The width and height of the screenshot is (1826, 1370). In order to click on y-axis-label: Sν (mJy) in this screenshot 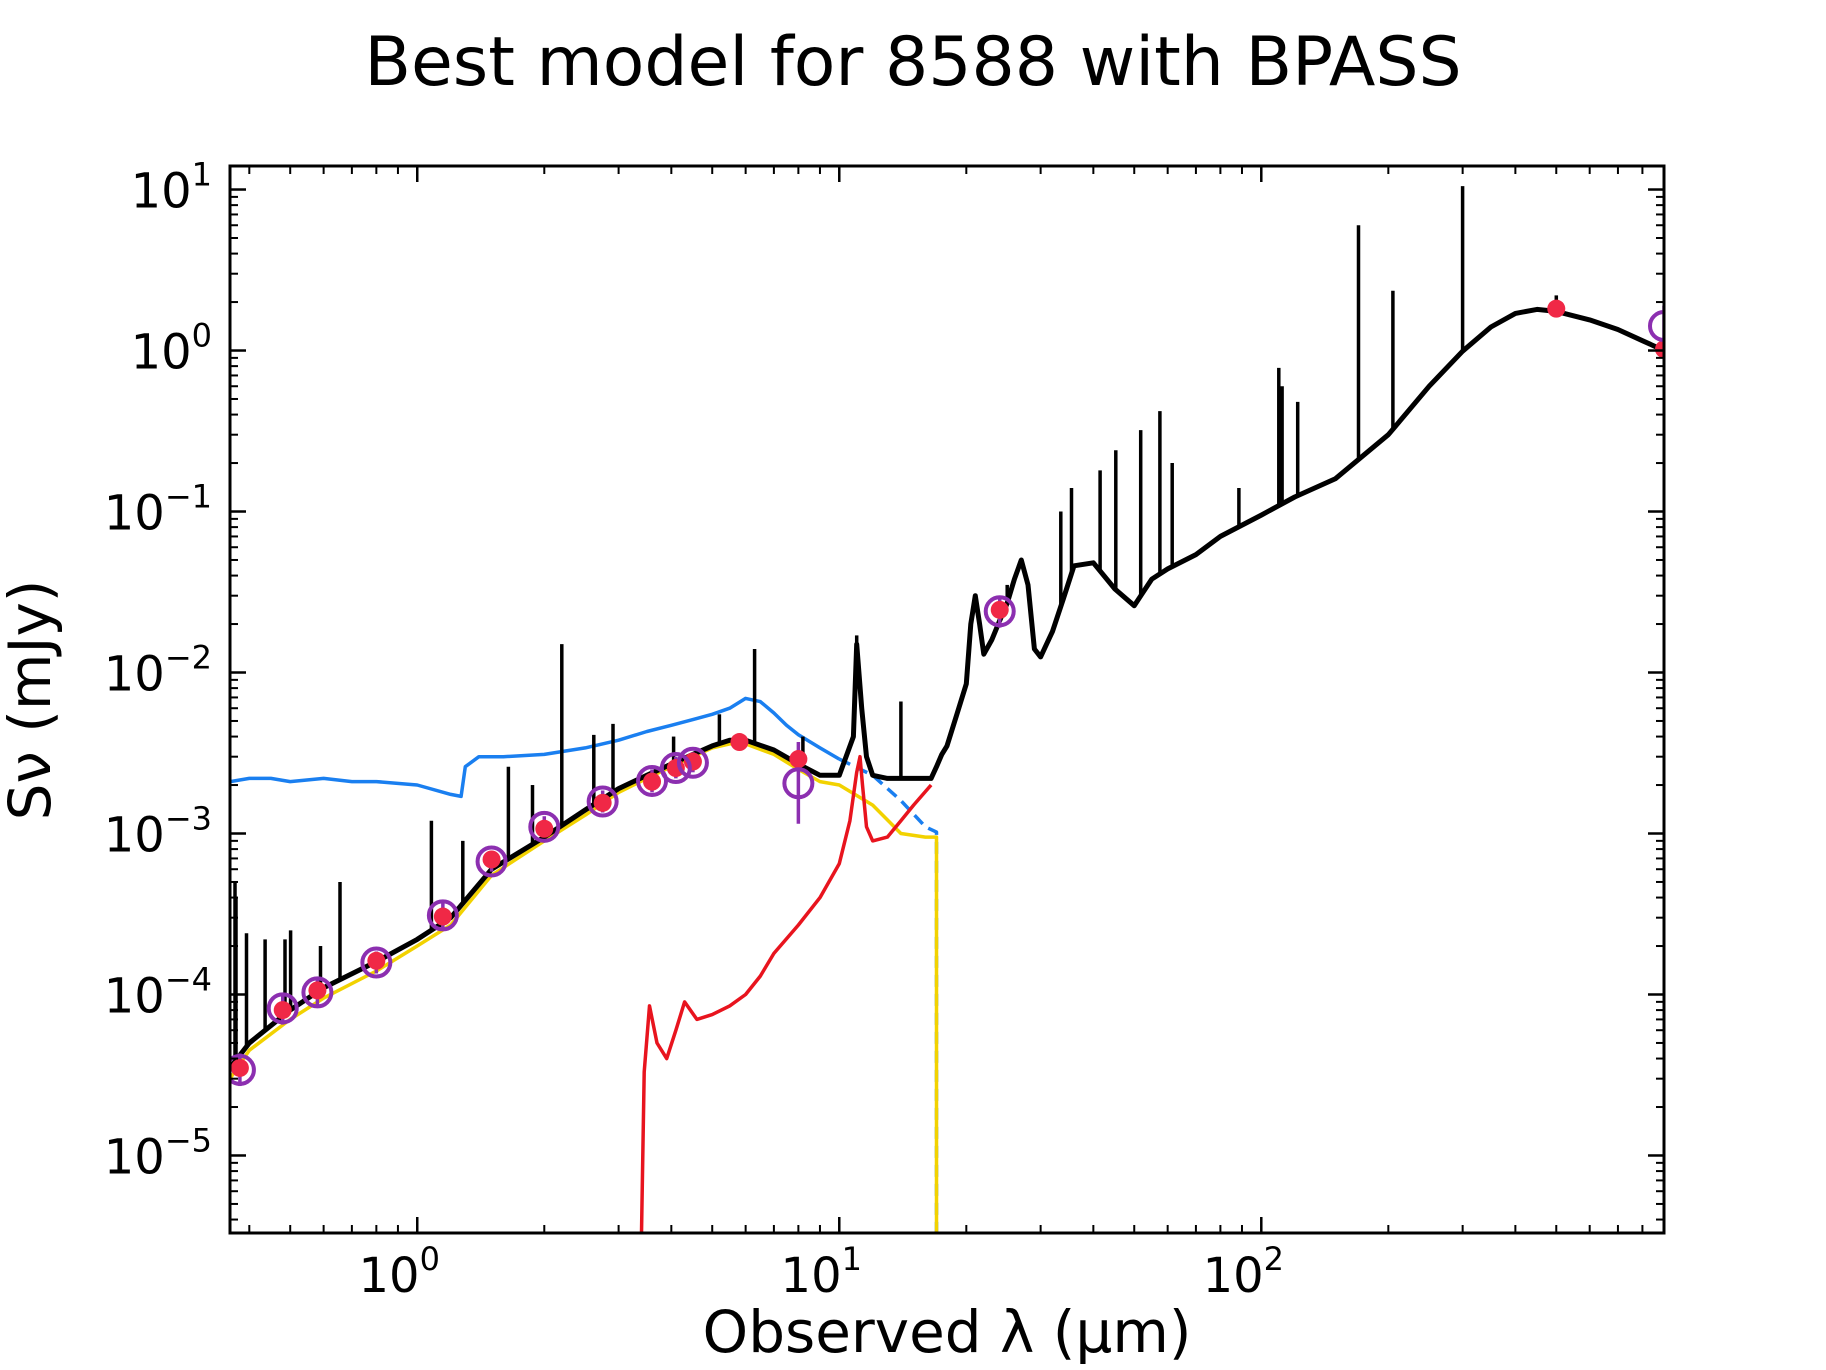, I will do `click(32, 700)`.